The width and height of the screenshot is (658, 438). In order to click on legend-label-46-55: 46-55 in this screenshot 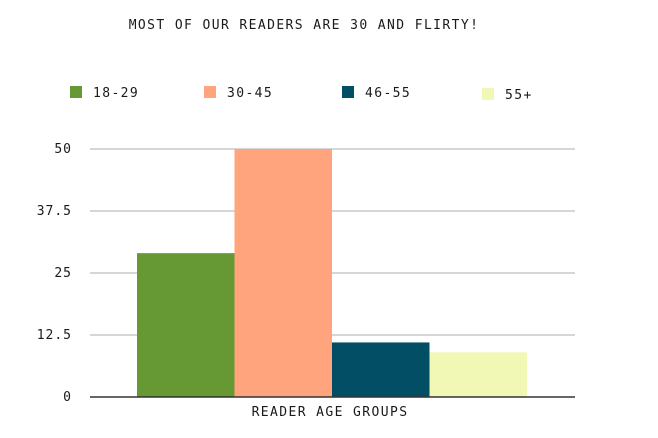, I will do `click(388, 93)`.